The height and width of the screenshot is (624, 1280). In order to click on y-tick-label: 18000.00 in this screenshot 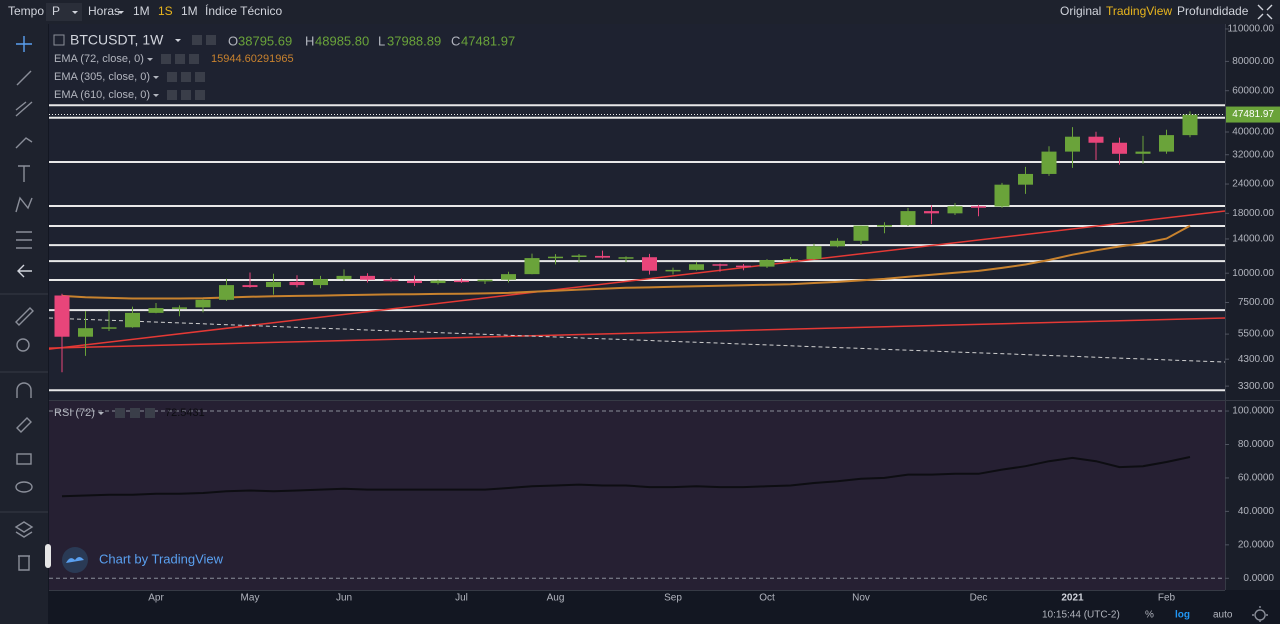, I will do `click(1253, 213)`.